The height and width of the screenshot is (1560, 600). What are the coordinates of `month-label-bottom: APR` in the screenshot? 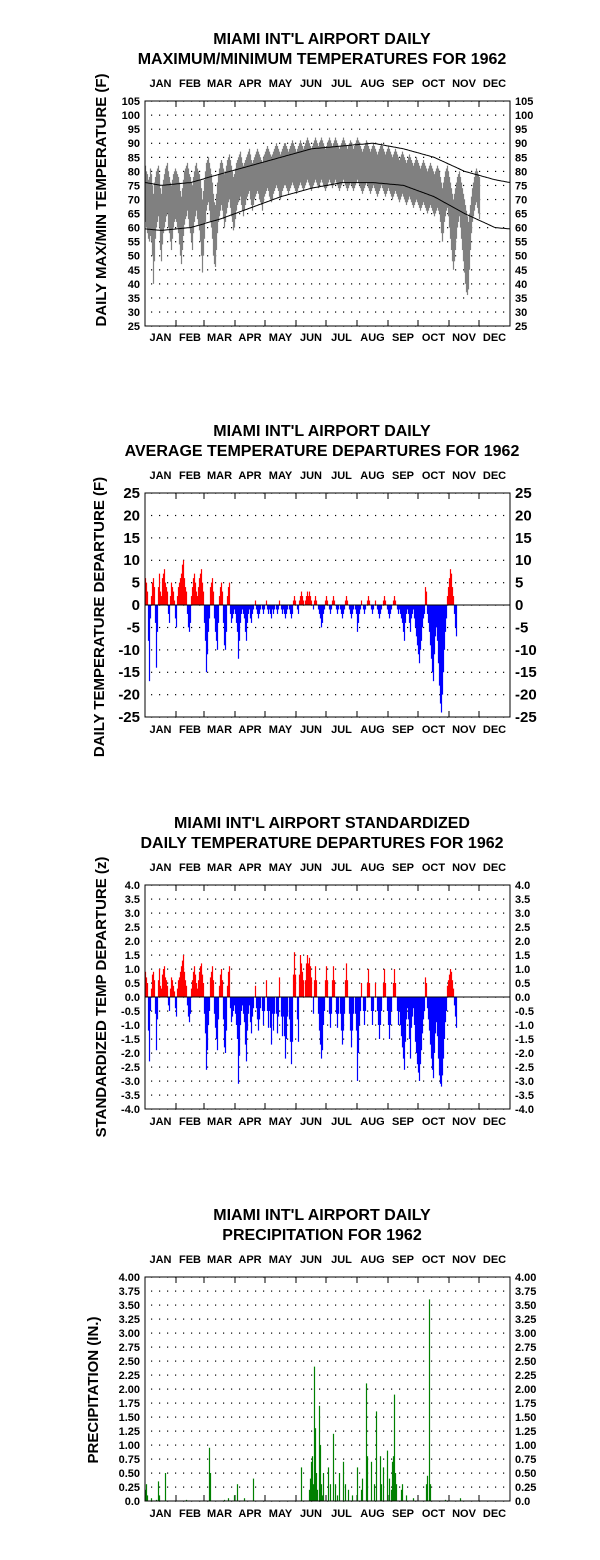 It's located at (249, 1122).